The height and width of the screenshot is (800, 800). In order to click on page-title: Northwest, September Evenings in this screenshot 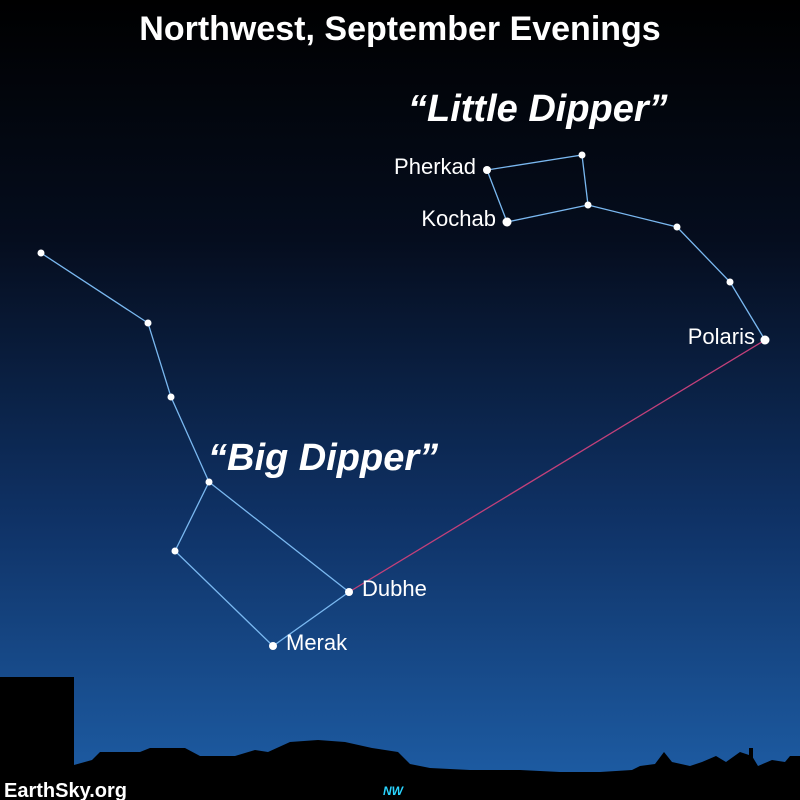, I will do `click(399, 29)`.